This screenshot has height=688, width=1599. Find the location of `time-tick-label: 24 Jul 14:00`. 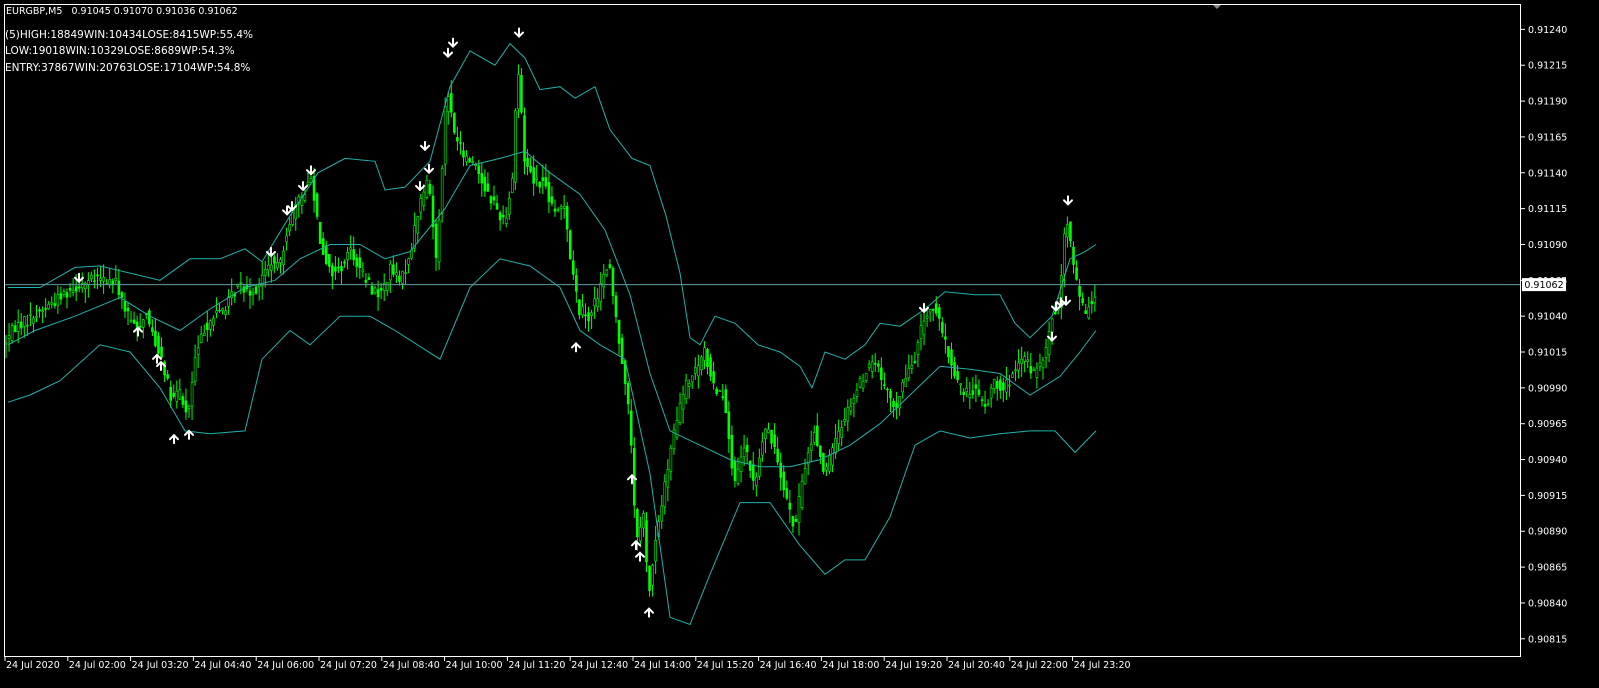

time-tick-label: 24 Jul 14:00 is located at coordinates (662, 665).